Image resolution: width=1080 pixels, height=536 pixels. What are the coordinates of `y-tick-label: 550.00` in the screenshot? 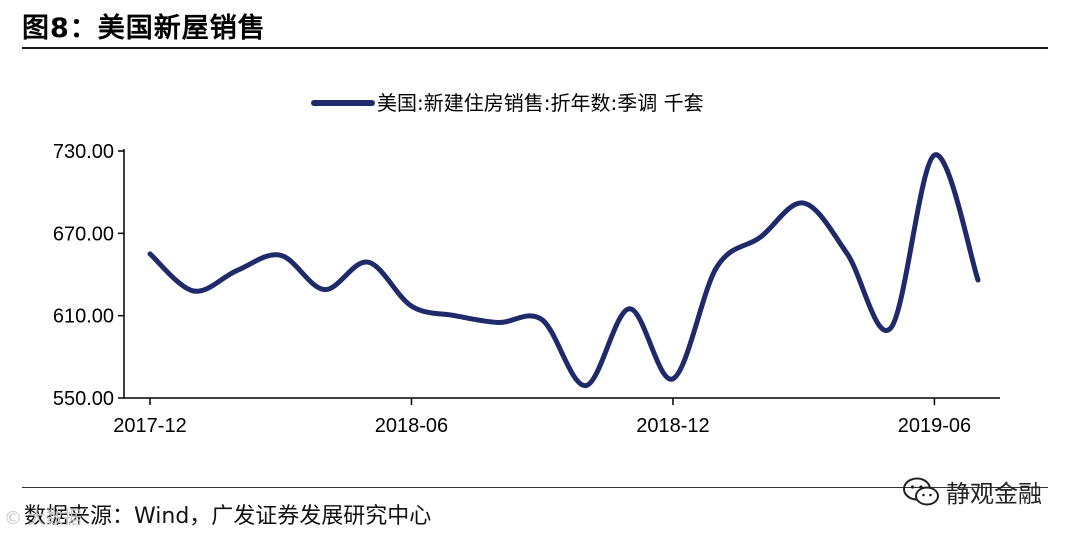 It's located at (83, 399).